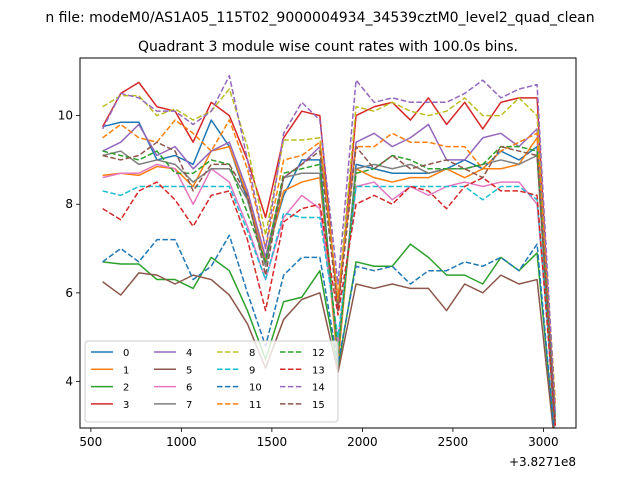  I want to click on legend-label: 14, so click(318, 388).